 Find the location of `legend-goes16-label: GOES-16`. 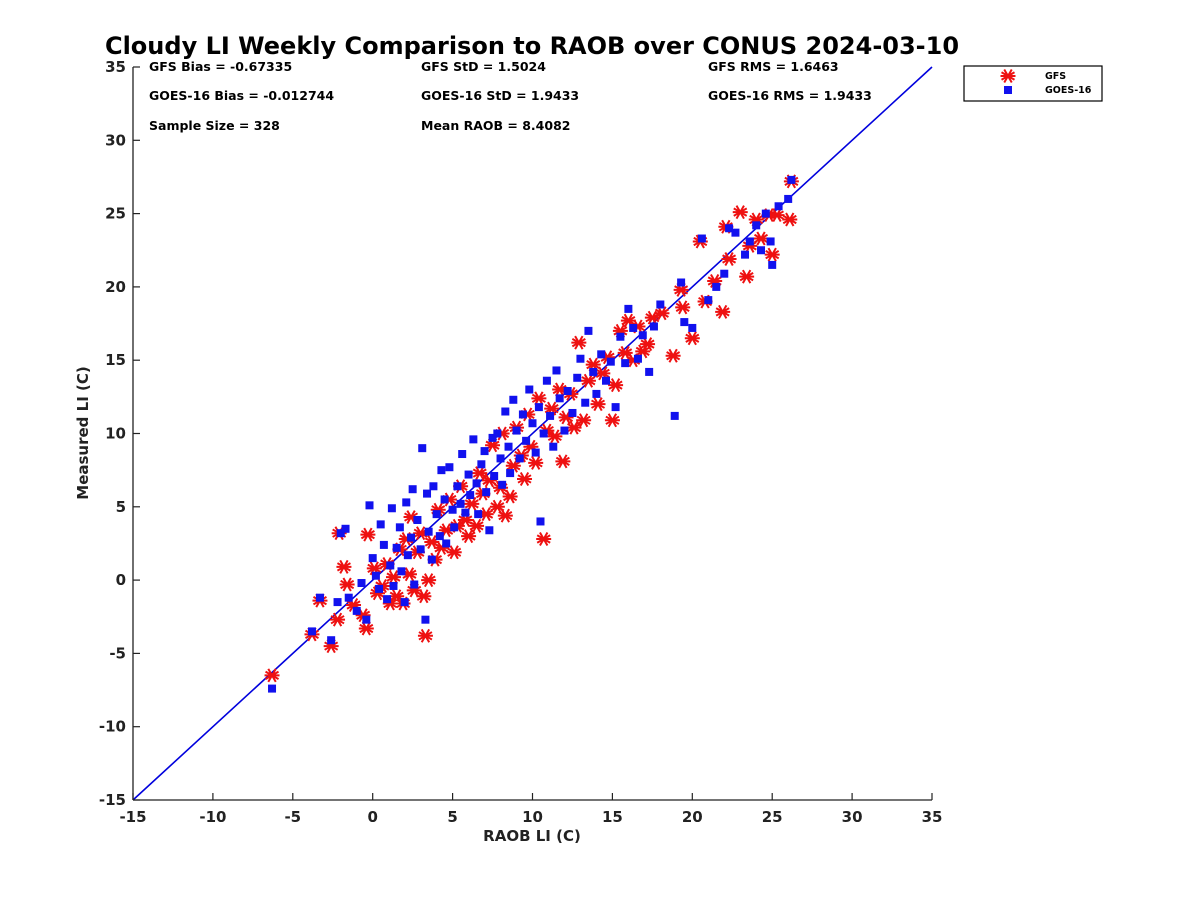

legend-goes16-label: GOES-16 is located at coordinates (1068, 90).